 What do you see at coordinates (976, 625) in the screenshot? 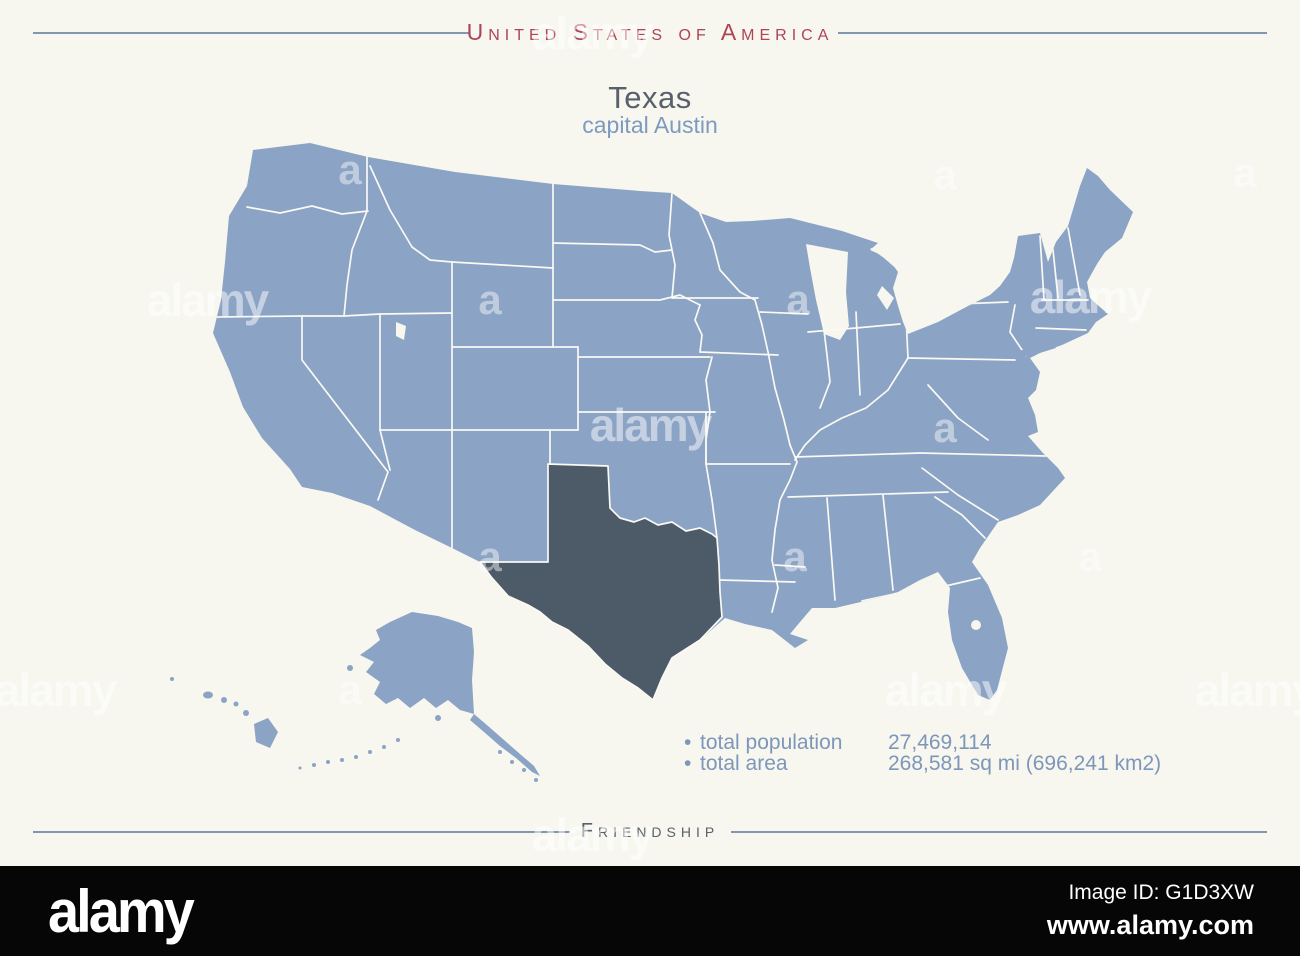
I see `lake-okeechobee` at bounding box center [976, 625].